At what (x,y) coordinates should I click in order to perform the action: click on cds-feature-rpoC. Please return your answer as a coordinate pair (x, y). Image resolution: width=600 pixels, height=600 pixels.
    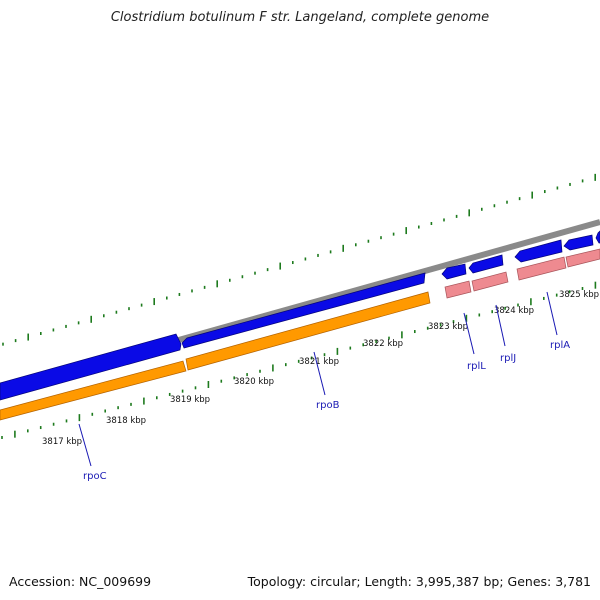
    Looking at the image, I should click on (91, 367).